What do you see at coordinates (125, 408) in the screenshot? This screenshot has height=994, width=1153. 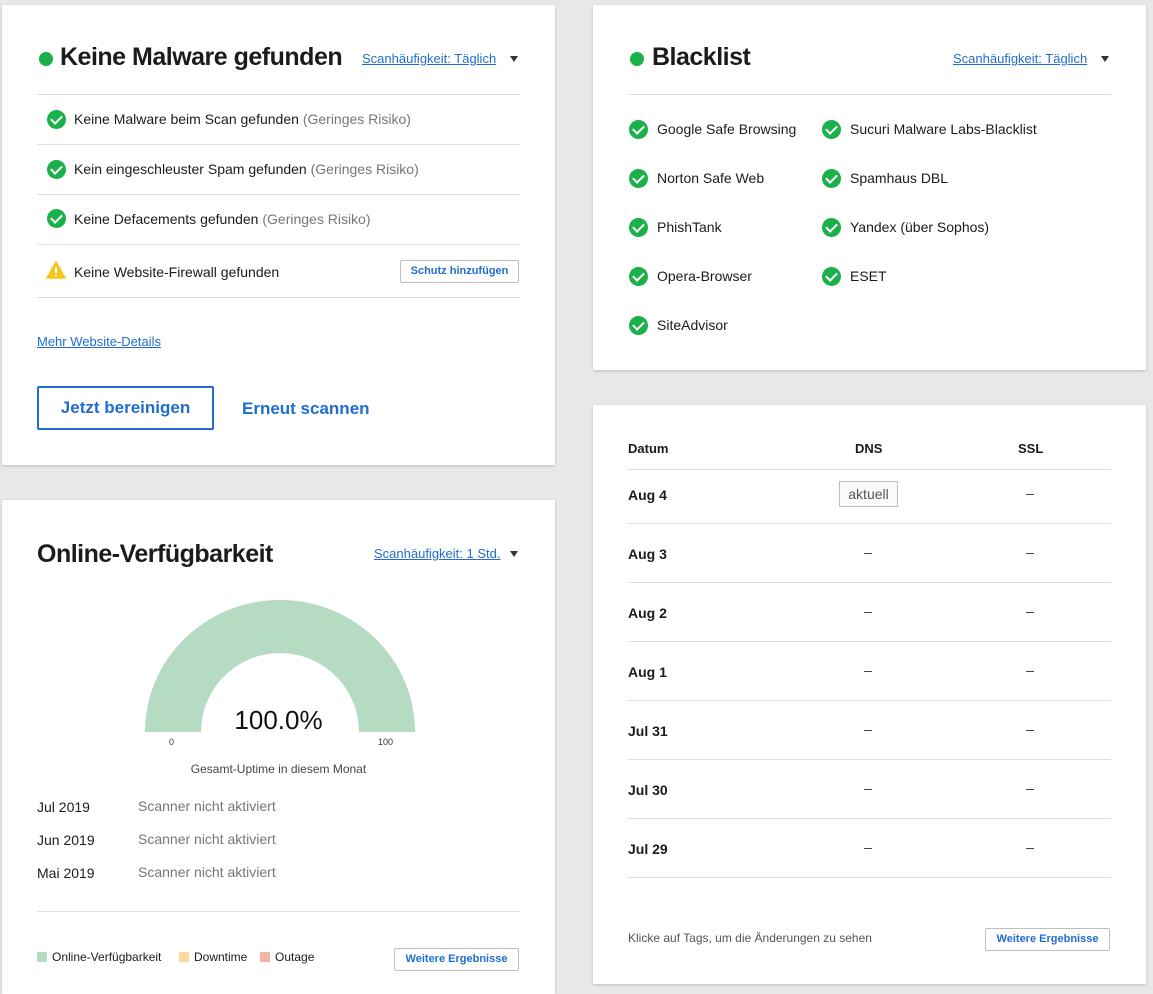 I see `clean-now-button: Jetzt bereinigen` at bounding box center [125, 408].